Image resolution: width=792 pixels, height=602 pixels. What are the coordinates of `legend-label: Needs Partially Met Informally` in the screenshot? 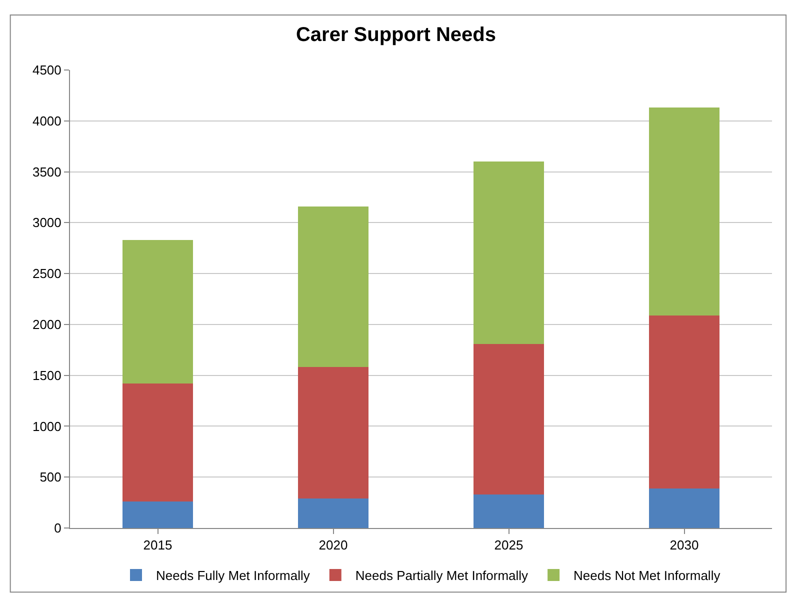 It's located at (442, 576).